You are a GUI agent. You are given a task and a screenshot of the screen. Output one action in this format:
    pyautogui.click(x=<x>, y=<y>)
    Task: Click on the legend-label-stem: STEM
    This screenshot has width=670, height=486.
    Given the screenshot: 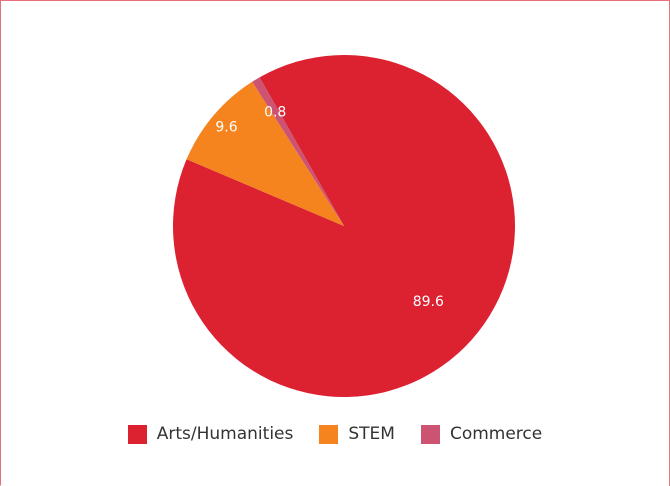 What is the action you would take?
    pyautogui.click(x=371, y=434)
    